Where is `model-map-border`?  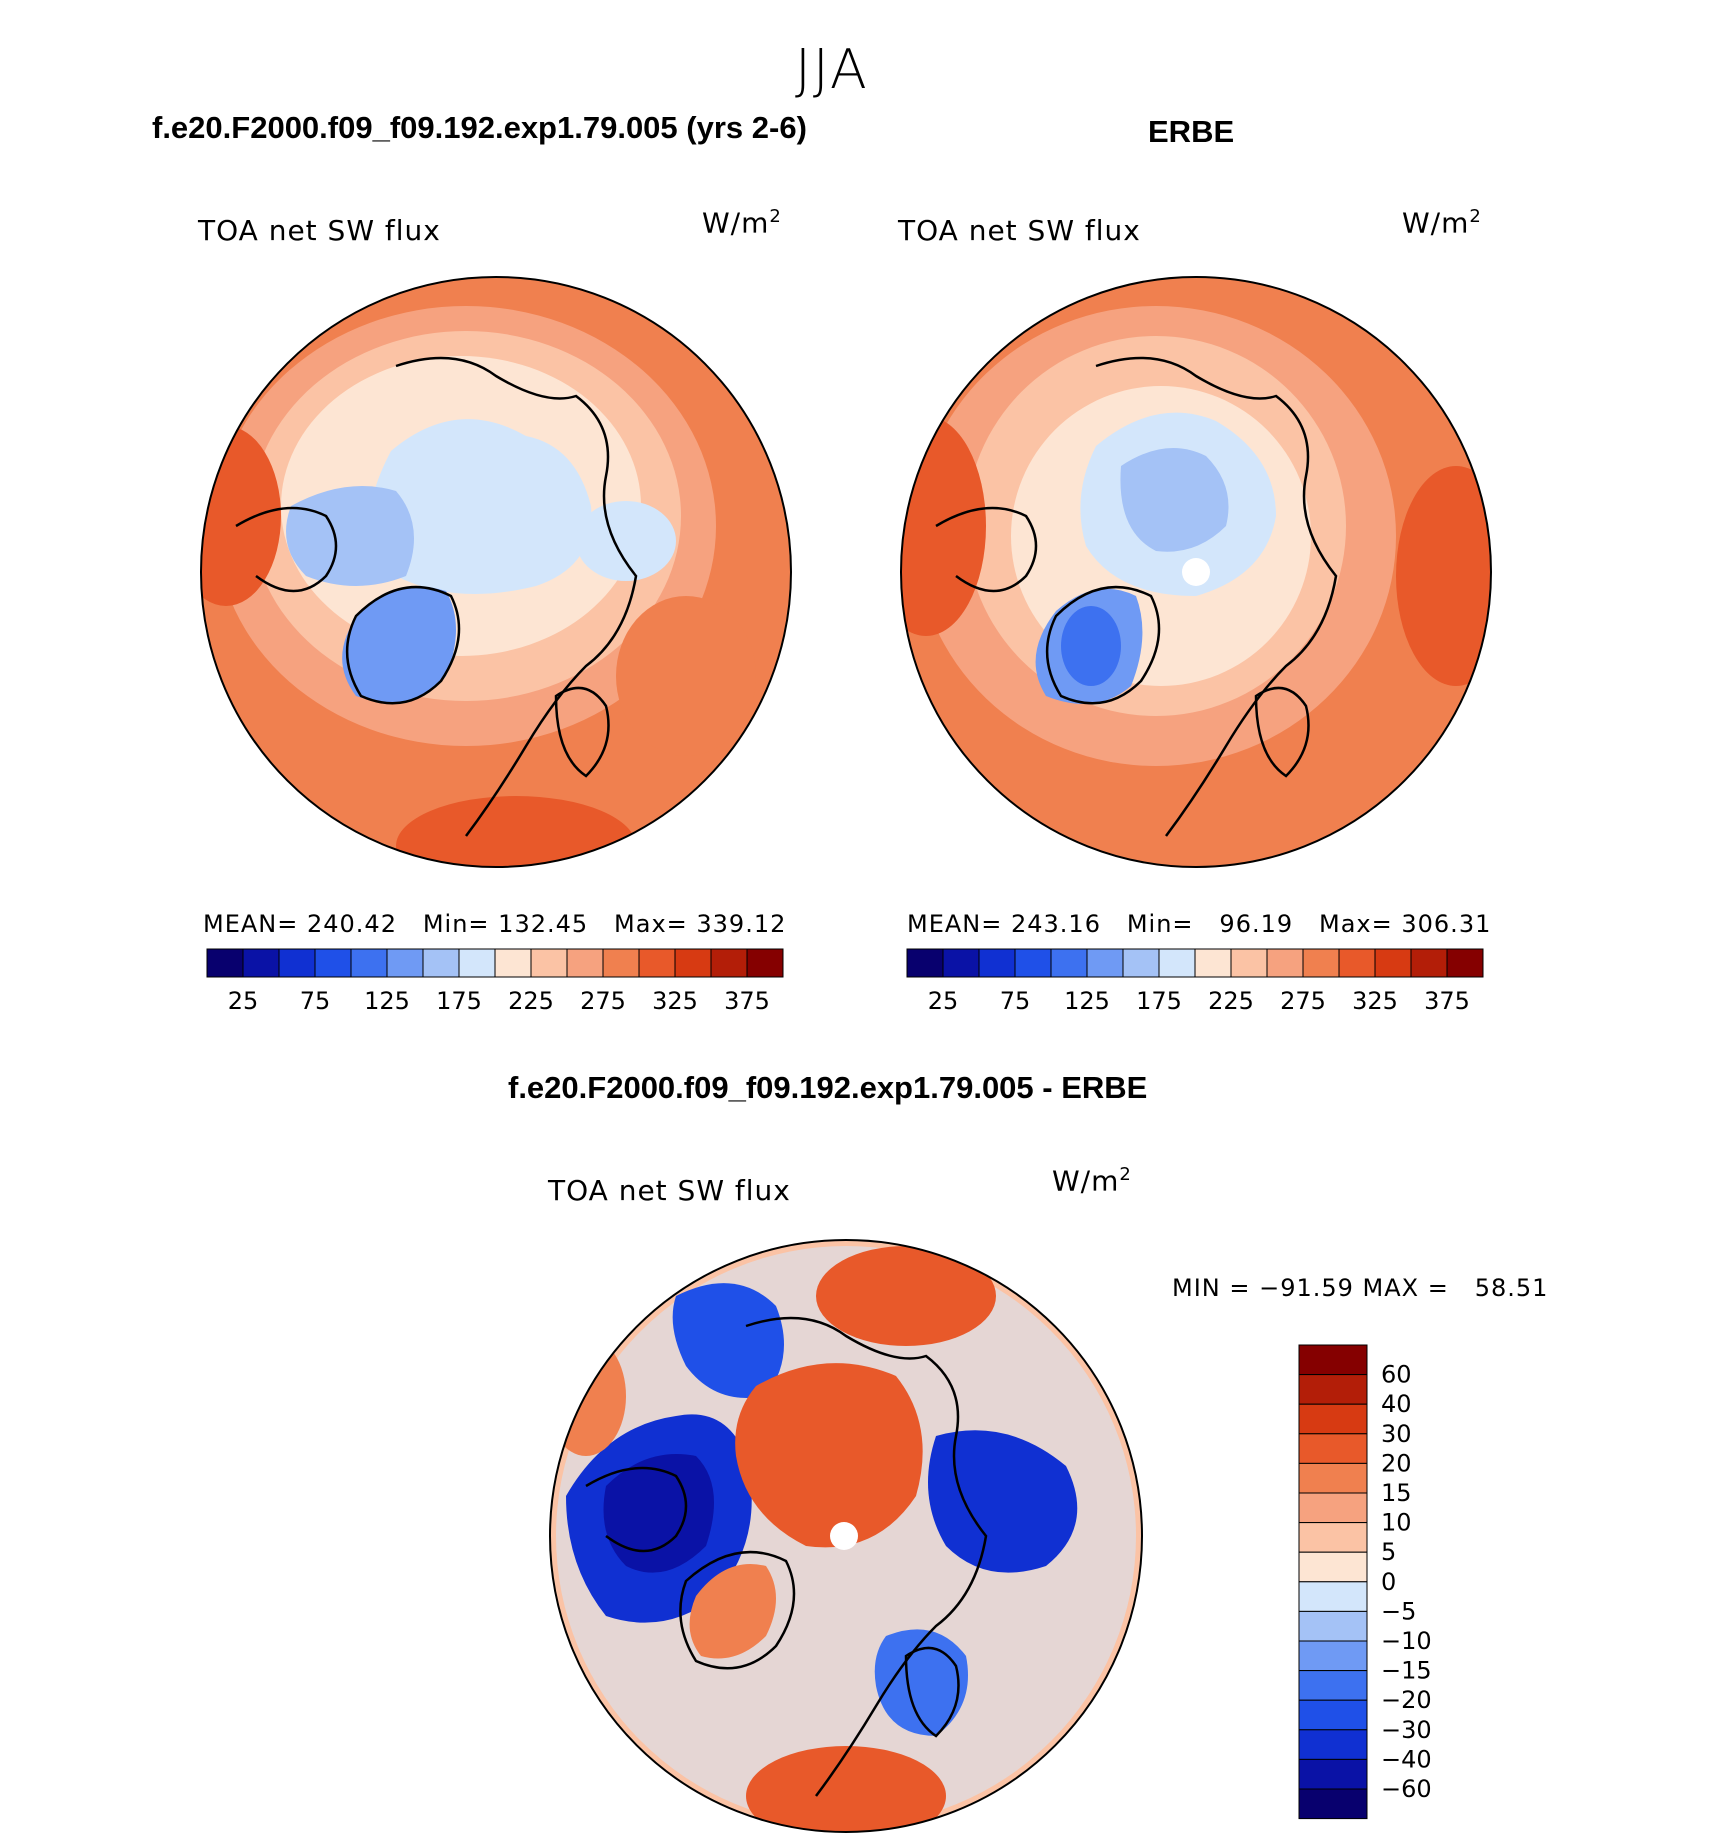
model-map-border is located at coordinates (496, 572).